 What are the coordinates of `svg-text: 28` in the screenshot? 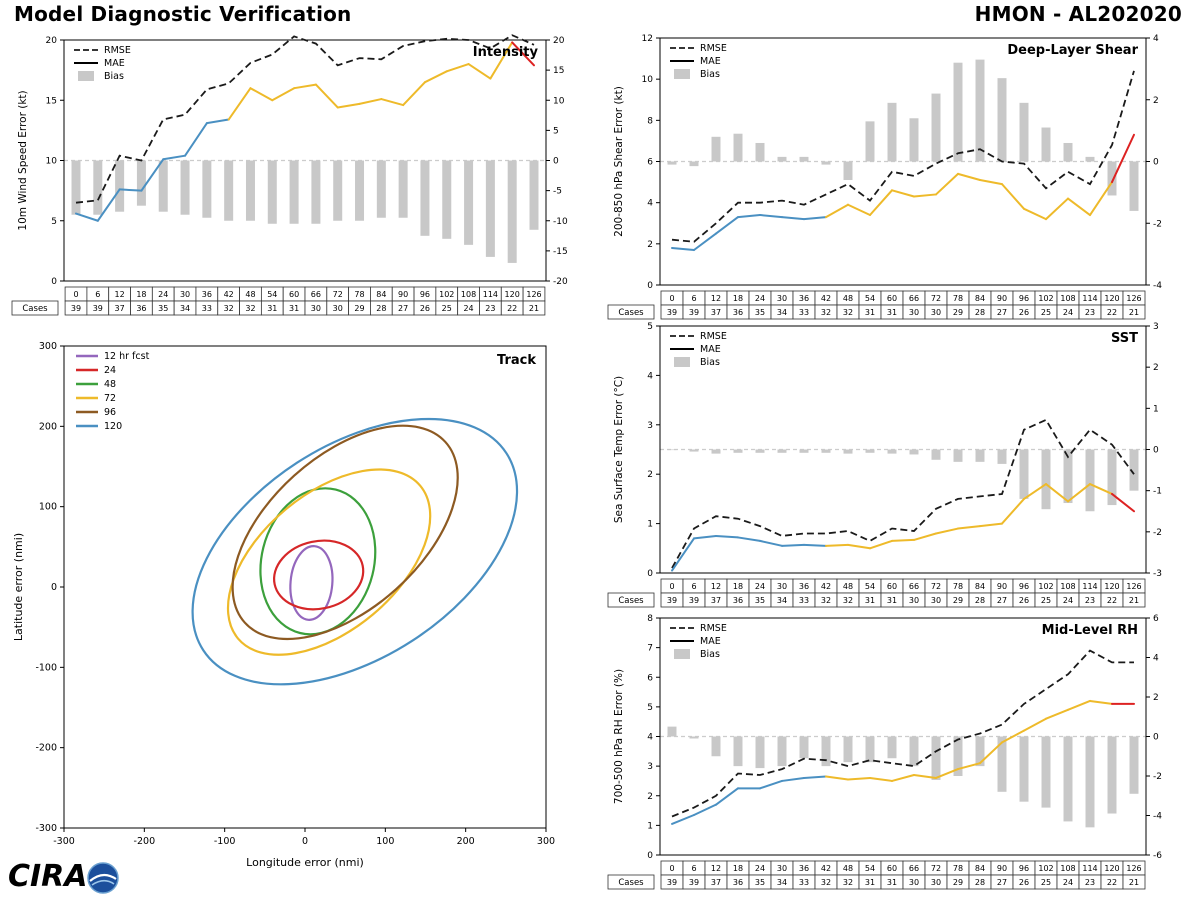 It's located at (381, 308).